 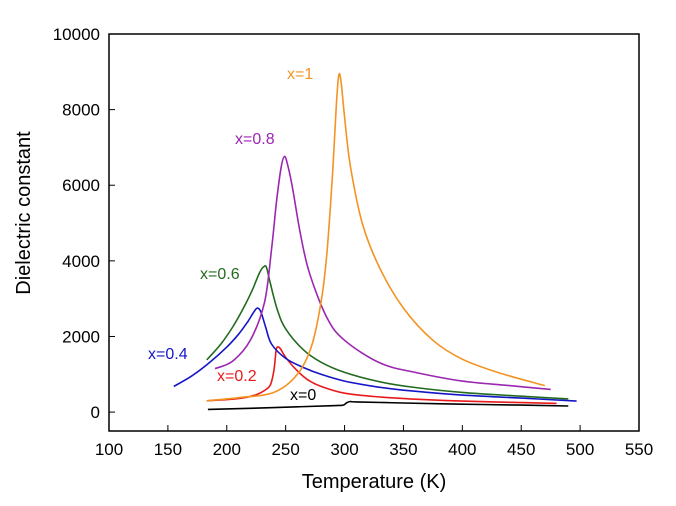 What do you see at coordinates (81, 185) in the screenshot?
I see `y-tick-label: 6000` at bounding box center [81, 185].